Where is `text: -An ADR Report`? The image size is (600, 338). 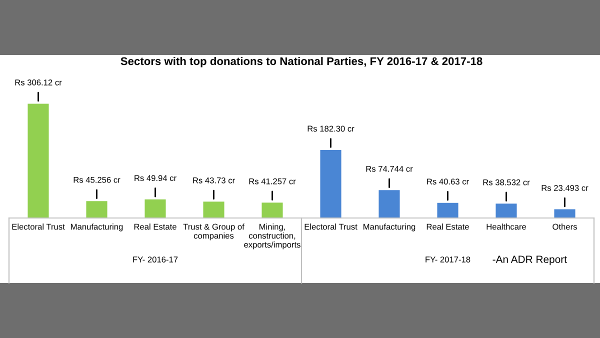 text: -An ADR Report is located at coordinates (529, 261).